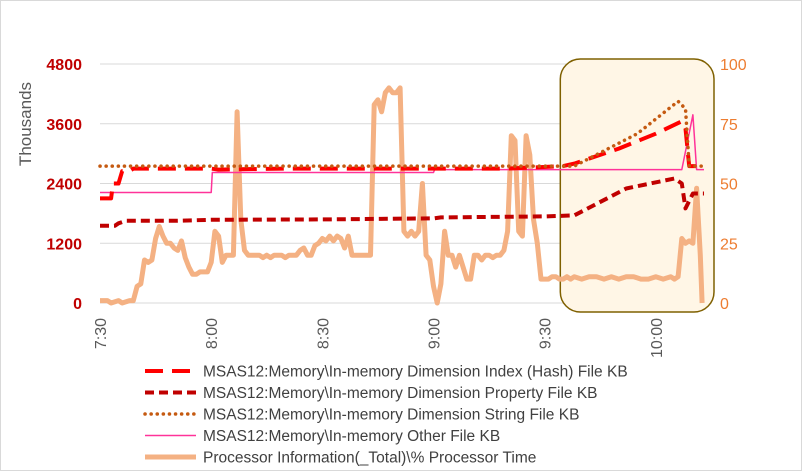 The width and height of the screenshot is (802, 471). Describe the element at coordinates (64, 125) in the screenshot. I see `left-tick-label: 3600` at that location.